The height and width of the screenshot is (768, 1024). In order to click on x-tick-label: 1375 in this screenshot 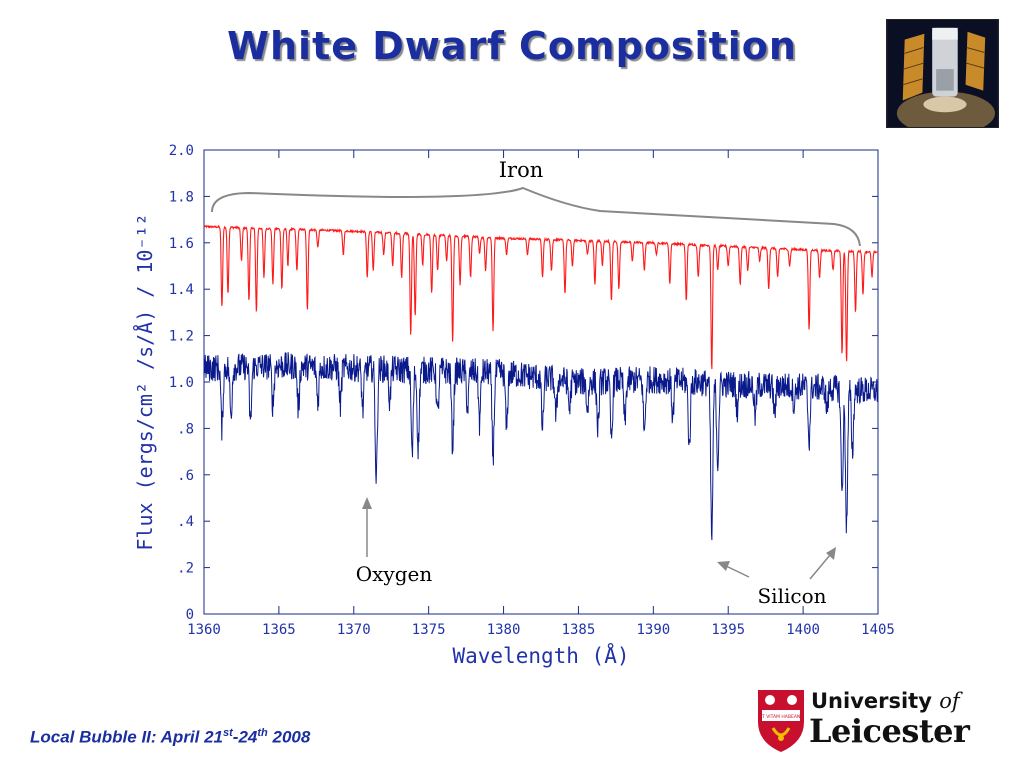, I will do `click(429, 630)`.